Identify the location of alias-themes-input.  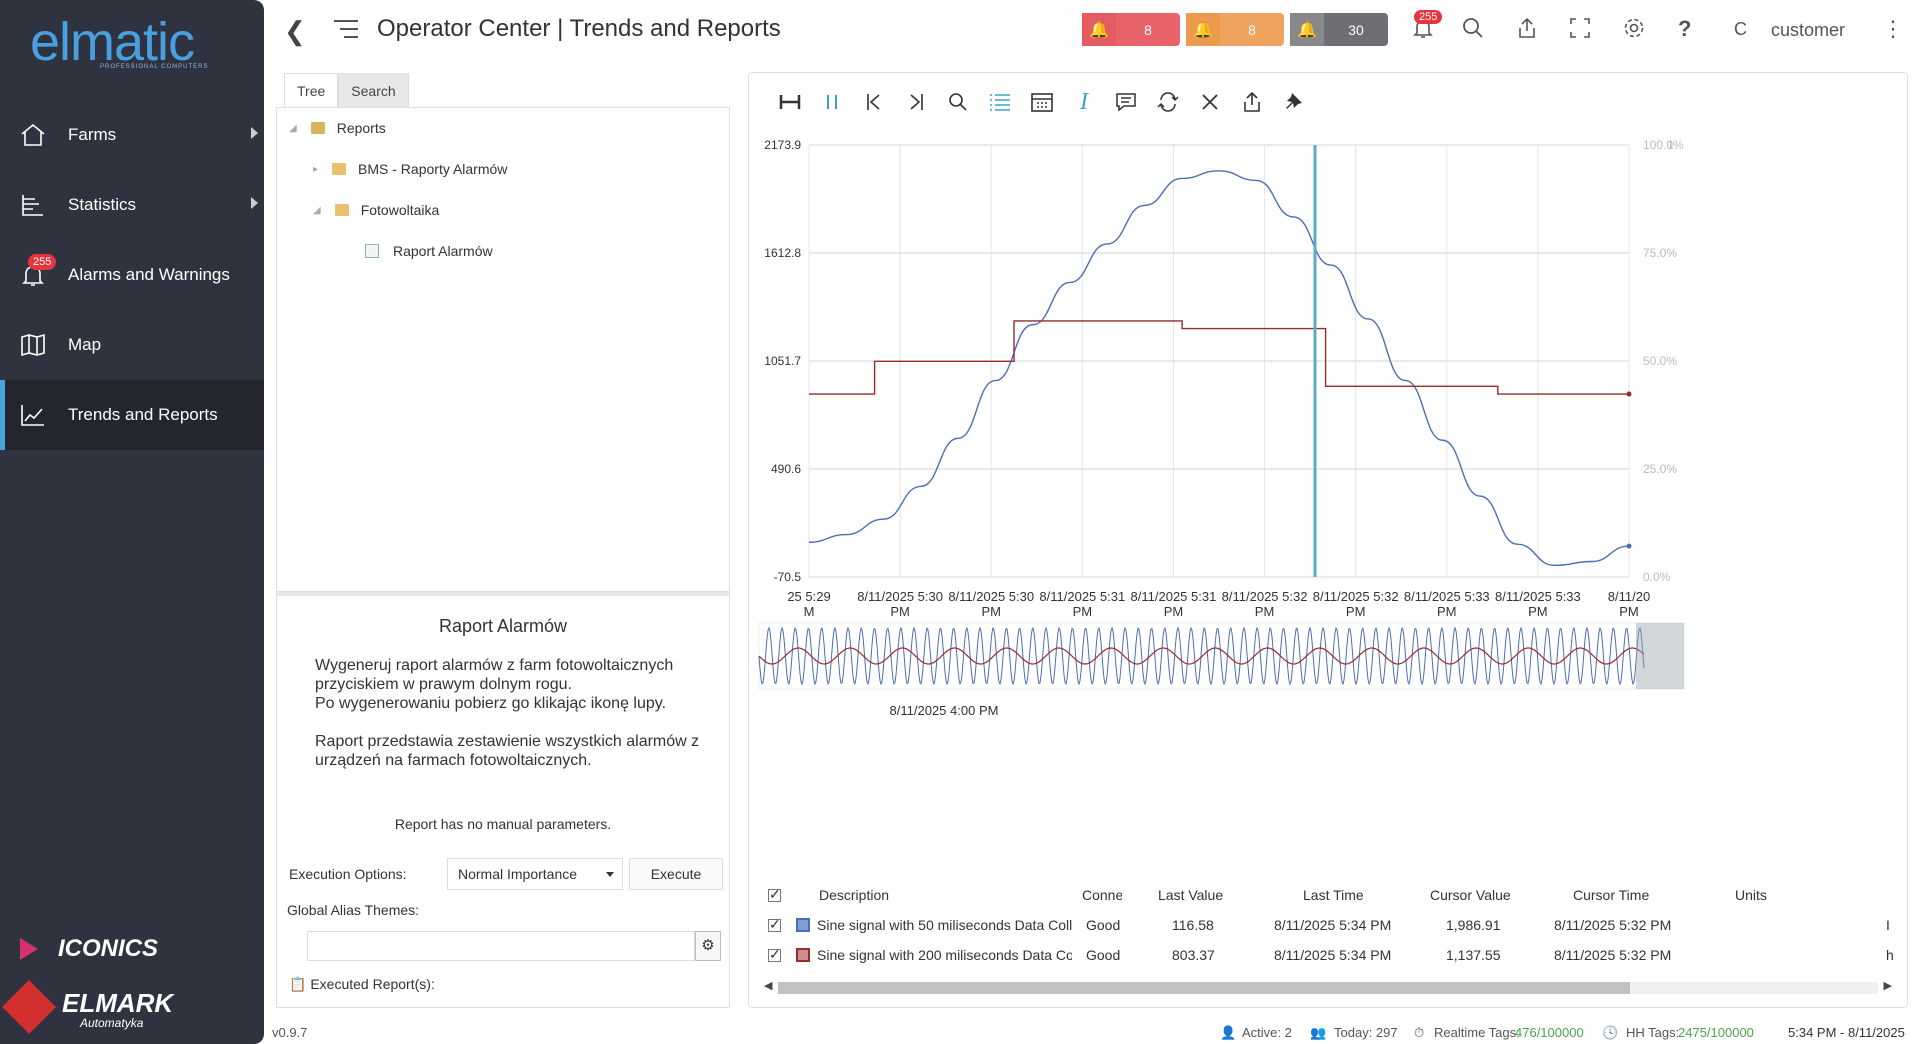
(501, 946).